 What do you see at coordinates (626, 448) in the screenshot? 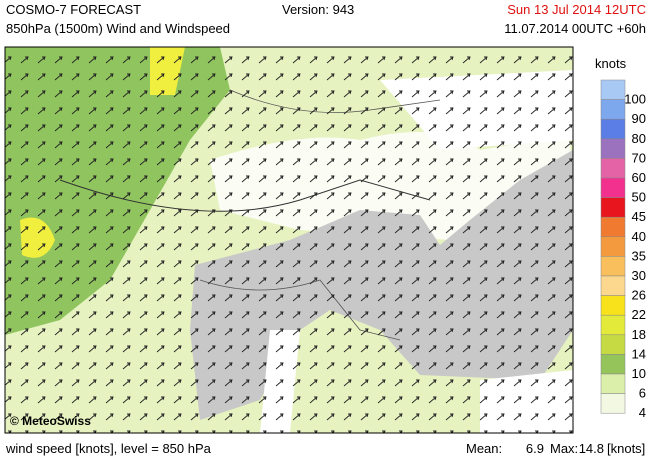
I see `unit: [knots]` at bounding box center [626, 448].